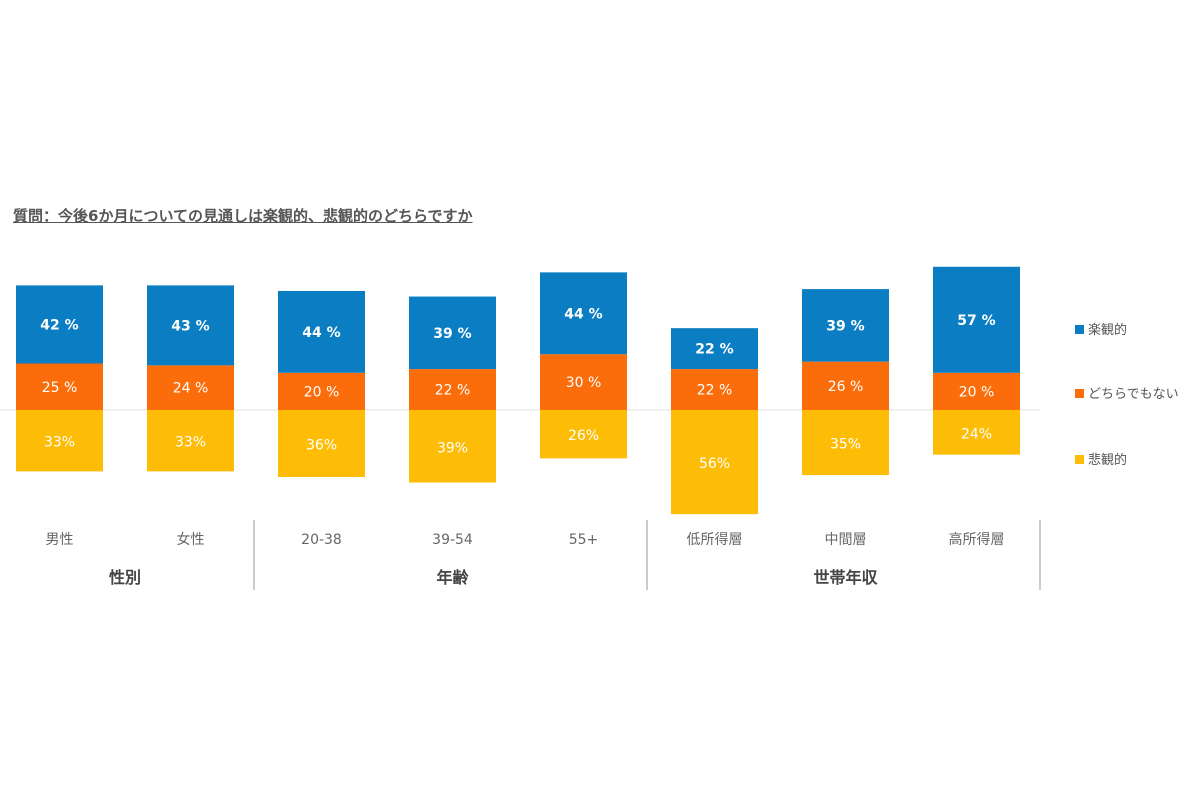 Image resolution: width=1200 pixels, height=800 pixels. Describe the element at coordinates (715, 539) in the screenshot. I see `category-label-5: 低所得層` at that location.